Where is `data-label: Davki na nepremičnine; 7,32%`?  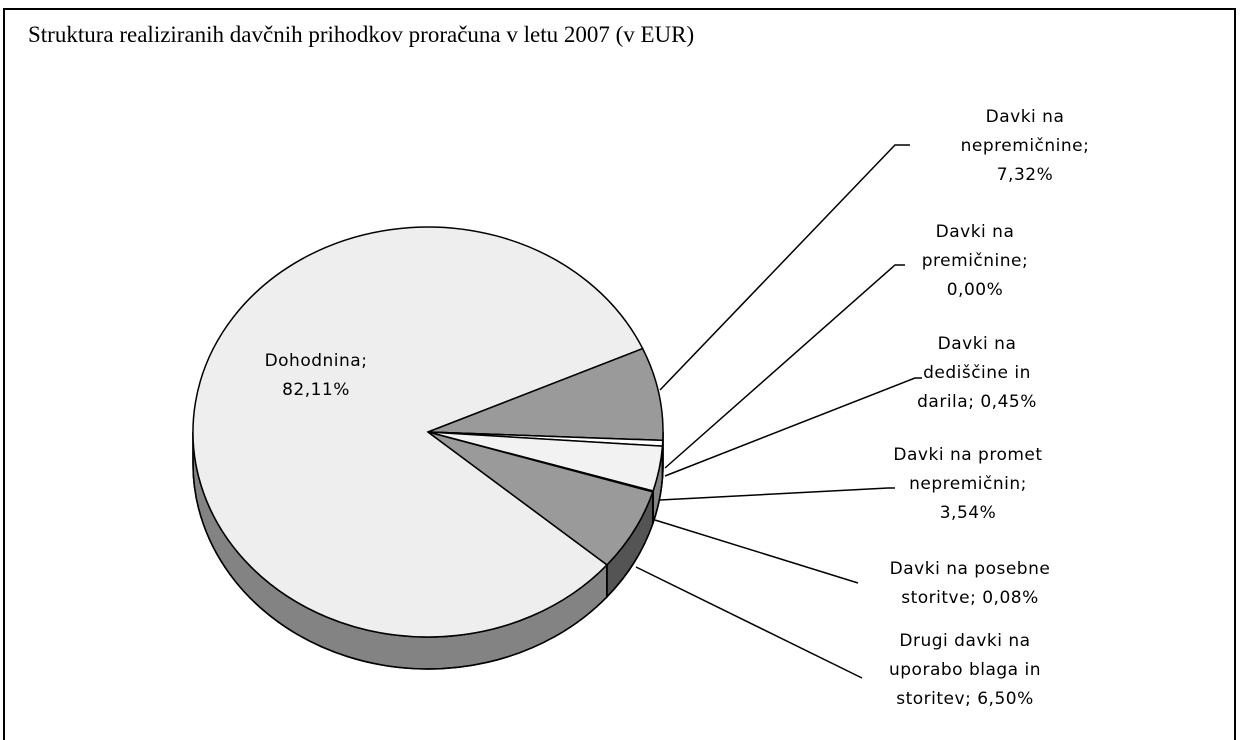
data-label: Davki na nepremičnine; 7,32% is located at coordinates (1025, 146).